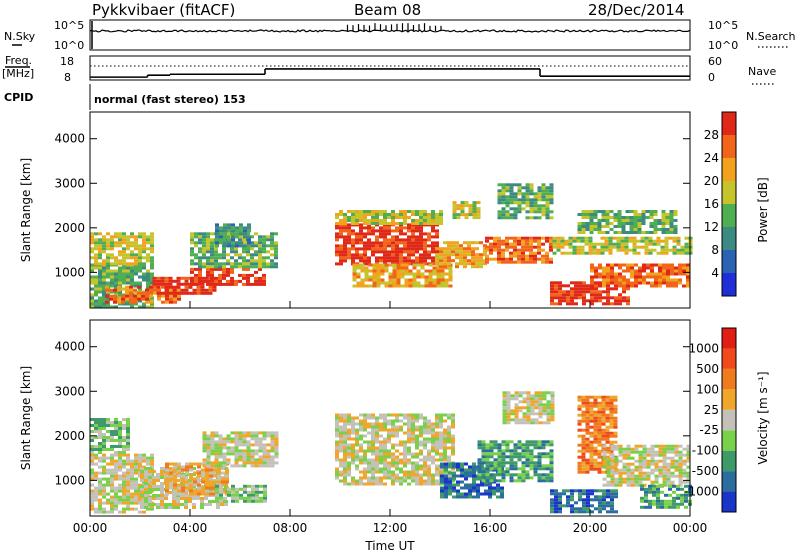 The width and height of the screenshot is (800, 554). I want to click on y-tick-label: 4000, so click(69, 139).